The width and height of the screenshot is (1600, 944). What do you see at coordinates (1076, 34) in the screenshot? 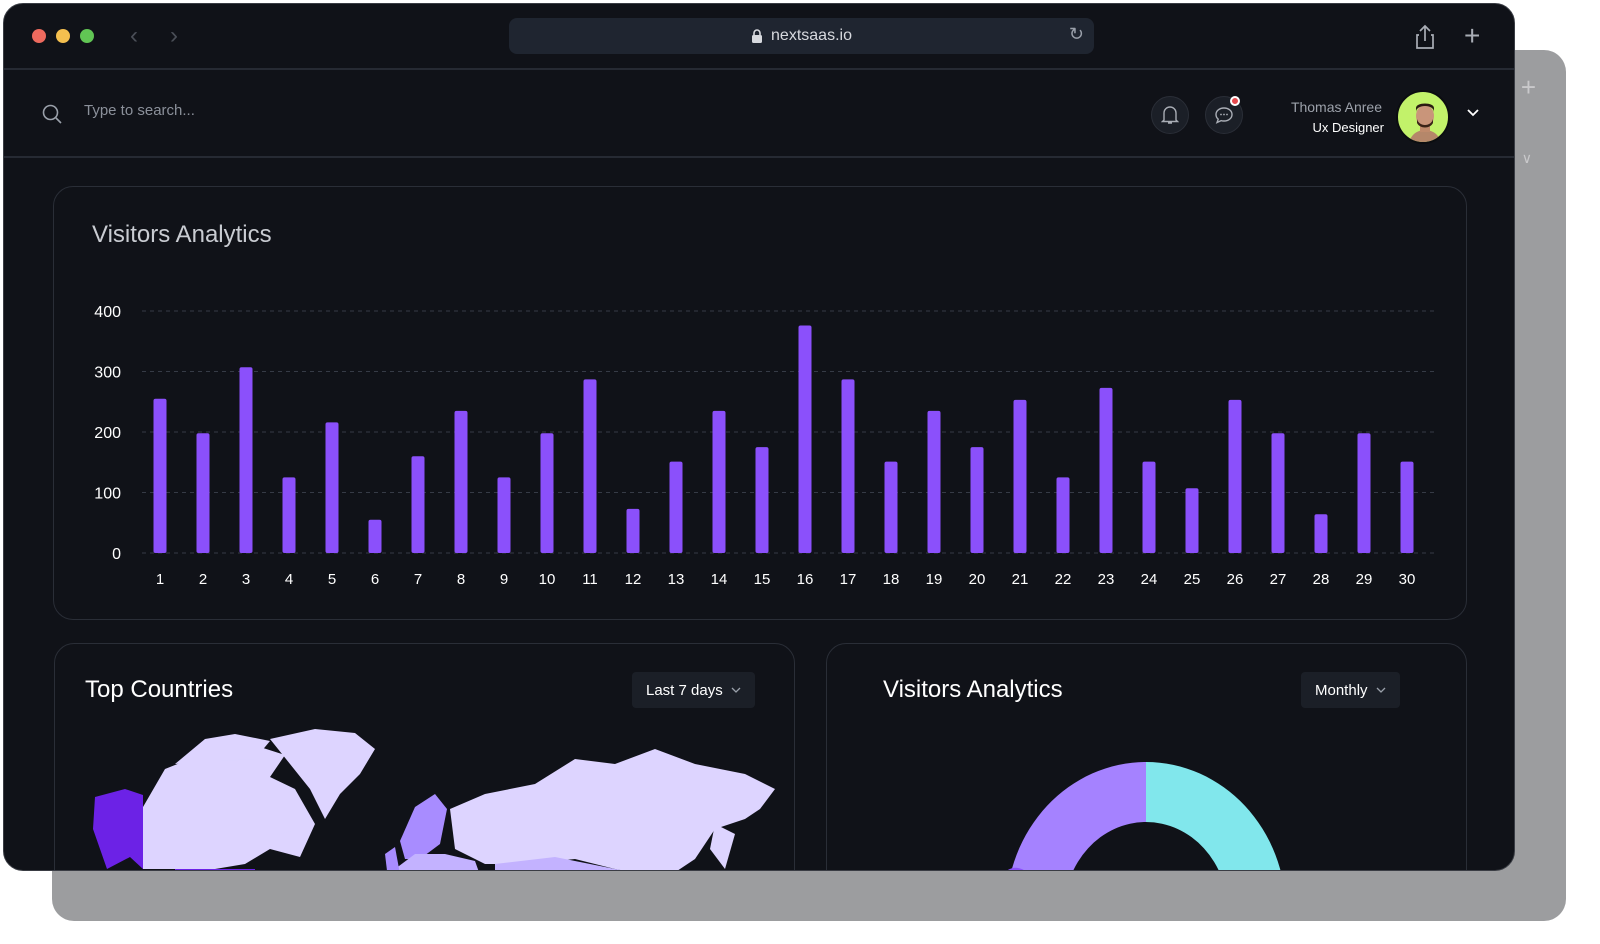
I see `reload-icon: ↻` at bounding box center [1076, 34].